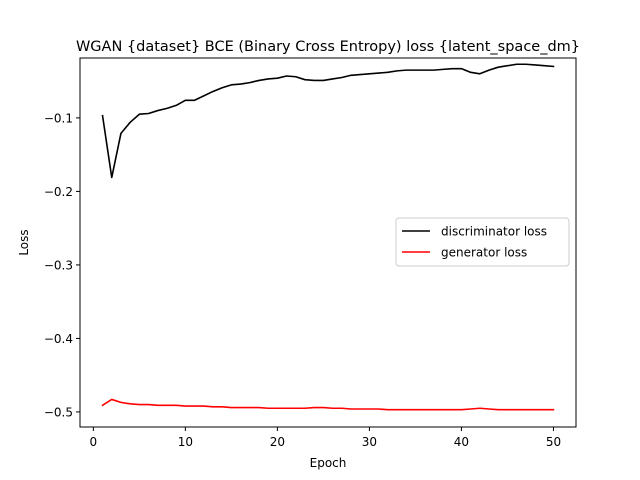 The image size is (640, 480). I want to click on x-tick-label: 0, so click(94, 442).